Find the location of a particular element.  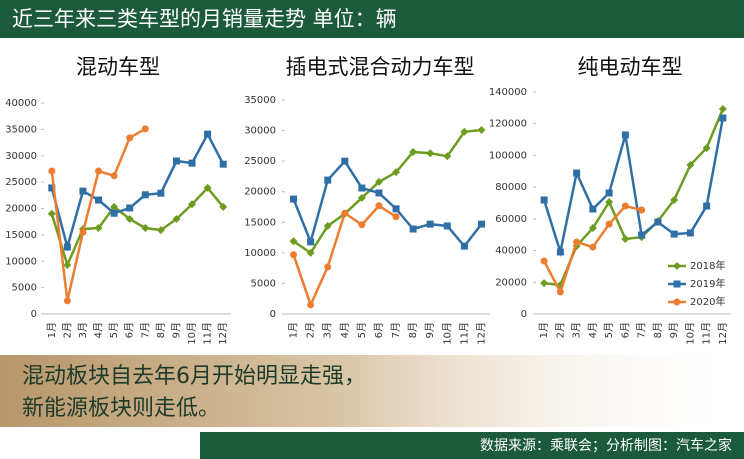

y-tick-label: 140000 is located at coordinates (508, 92).